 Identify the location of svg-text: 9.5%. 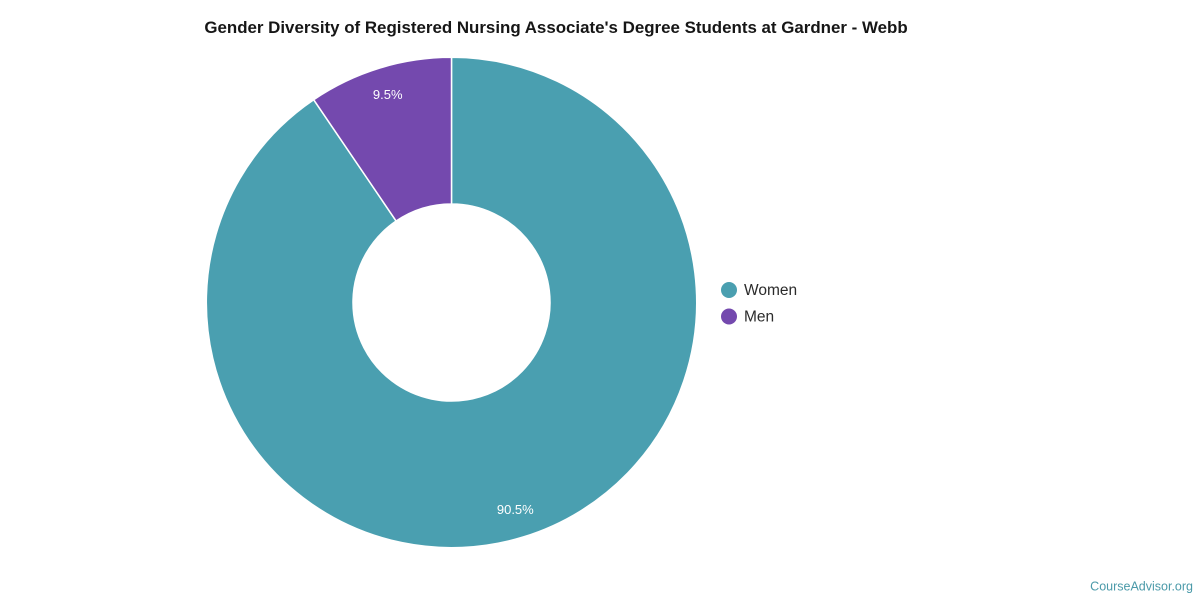
(388, 94).